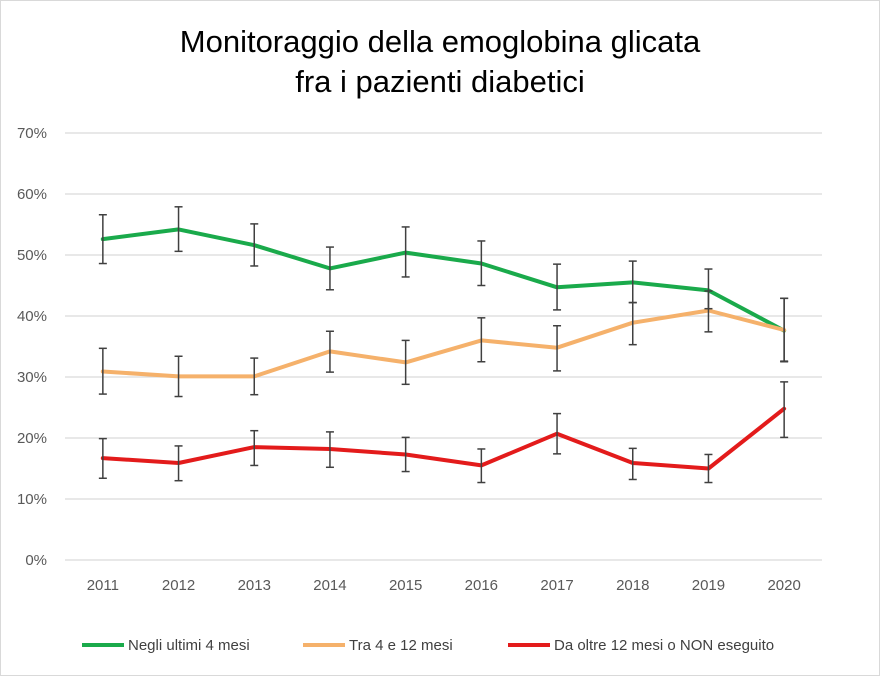 This screenshot has height=676, width=880. I want to click on y-tick-label: 20%, so click(32, 438).